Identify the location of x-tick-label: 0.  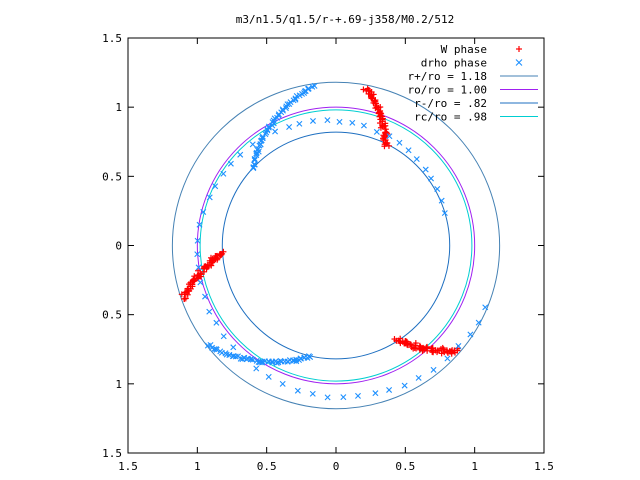
(336, 466).